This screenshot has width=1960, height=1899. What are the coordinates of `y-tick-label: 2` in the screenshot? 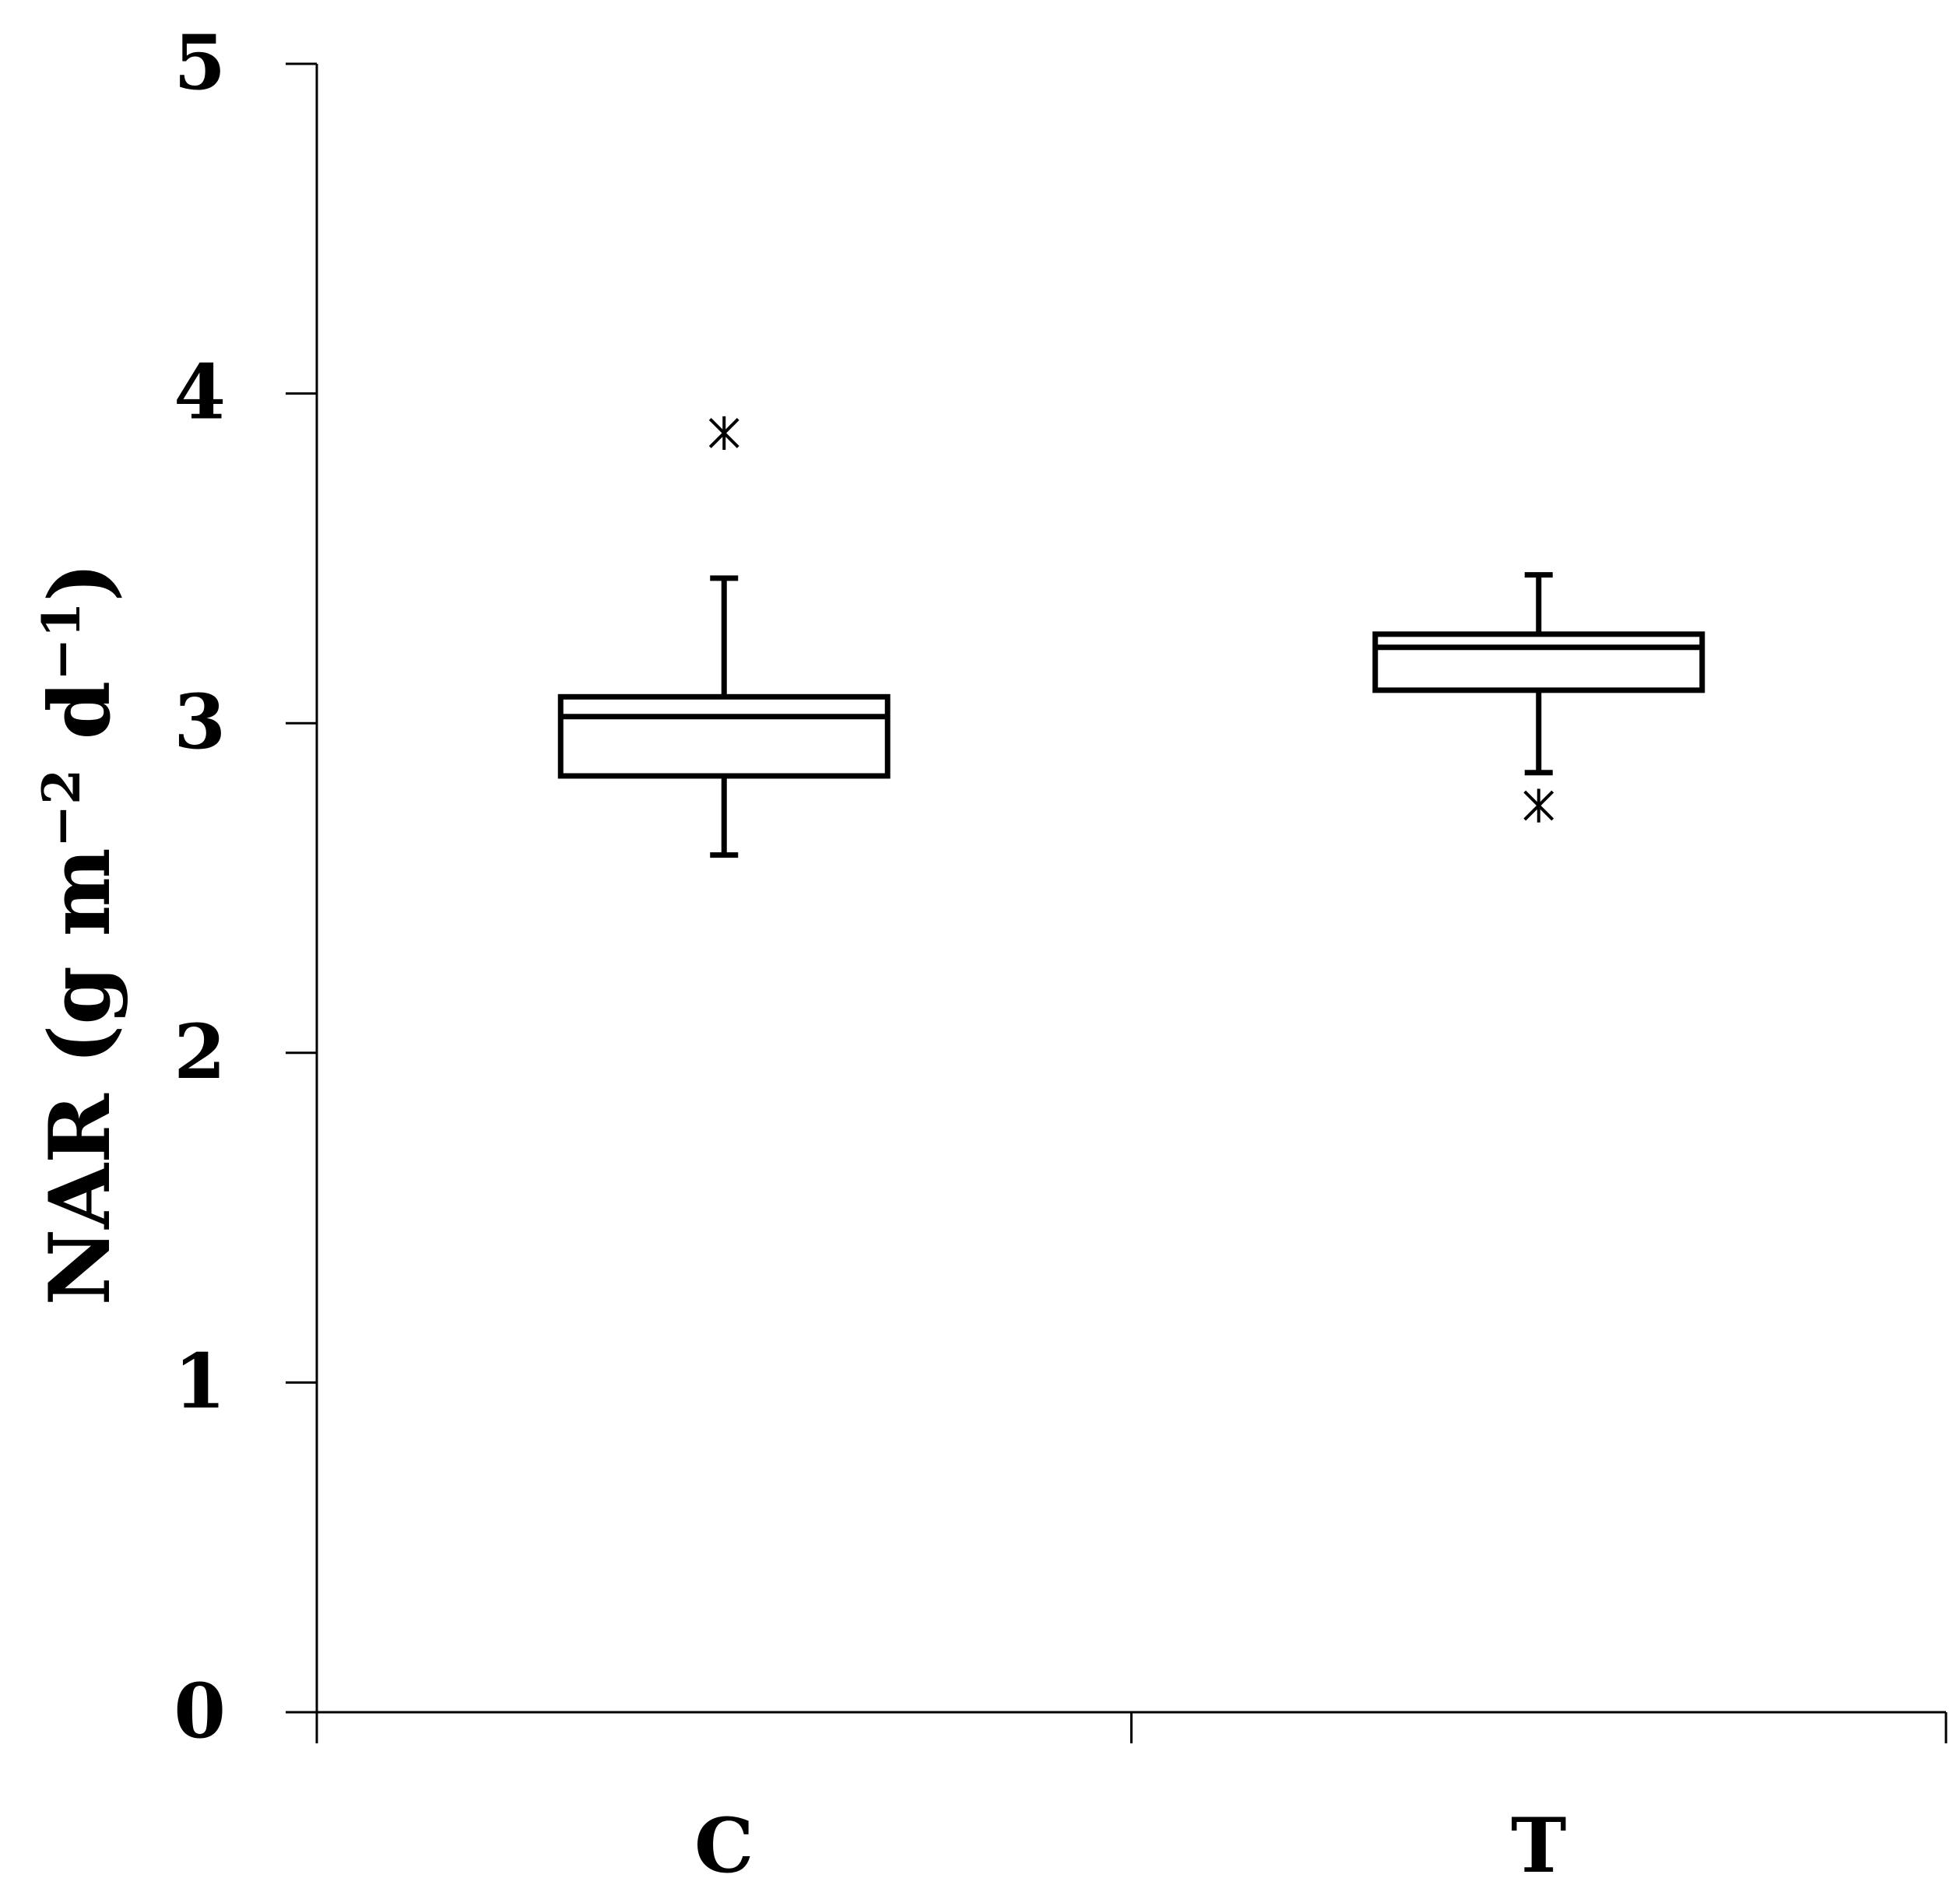 It's located at (200, 1052).